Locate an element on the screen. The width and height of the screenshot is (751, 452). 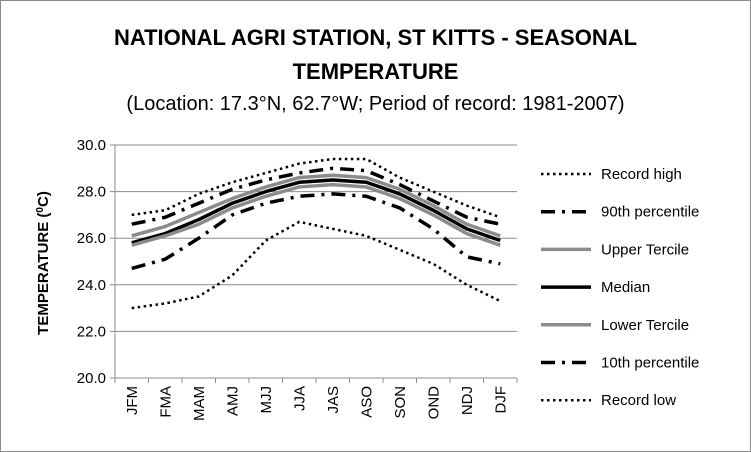
legend-label: Record low is located at coordinates (638, 400).